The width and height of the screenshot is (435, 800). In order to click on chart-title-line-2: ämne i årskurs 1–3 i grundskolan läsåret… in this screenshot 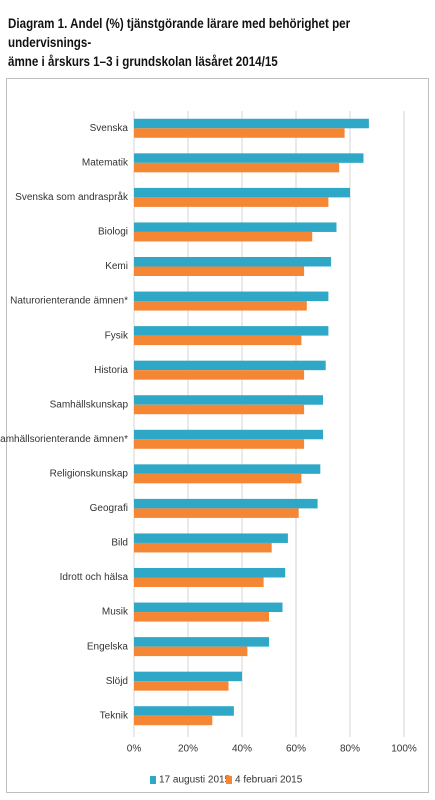, I will do `click(143, 61)`.